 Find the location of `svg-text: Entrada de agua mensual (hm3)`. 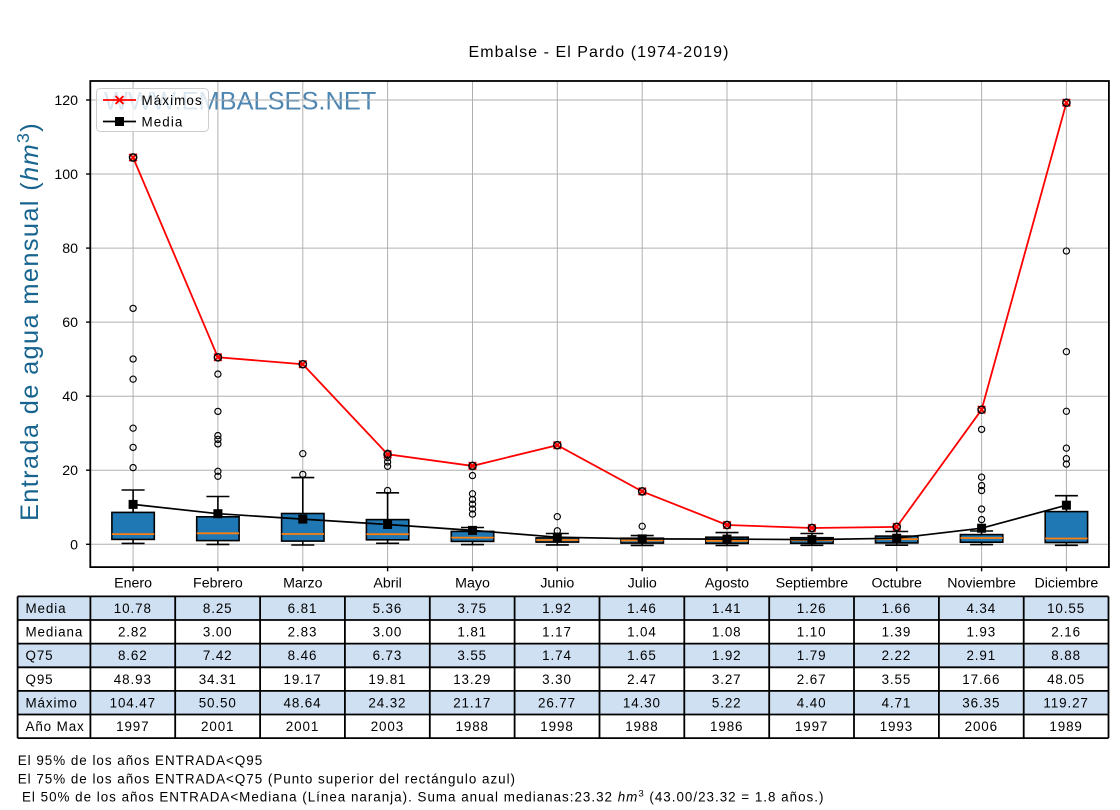

svg-text: Entrada de agua mensual (hm3) is located at coordinates (28, 321).